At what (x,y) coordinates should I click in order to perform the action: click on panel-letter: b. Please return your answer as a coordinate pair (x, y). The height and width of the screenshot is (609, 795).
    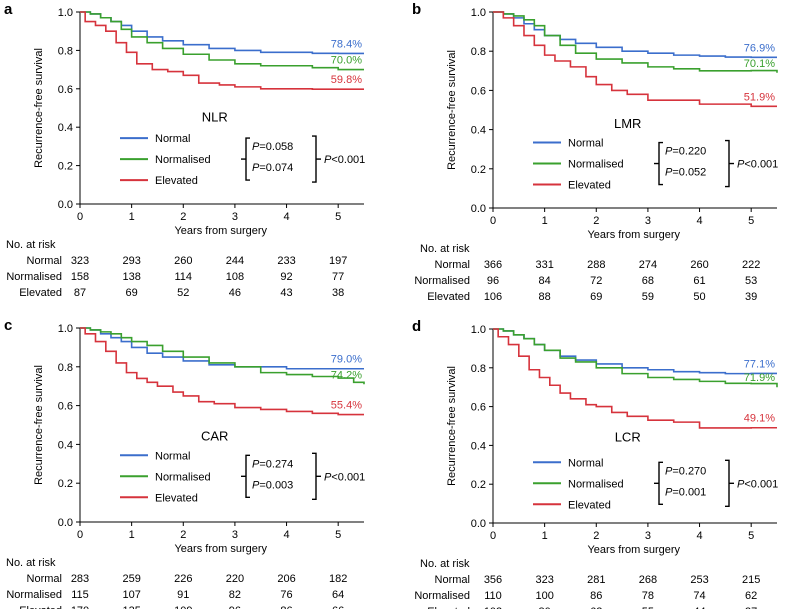
    Looking at the image, I should click on (416, 9).